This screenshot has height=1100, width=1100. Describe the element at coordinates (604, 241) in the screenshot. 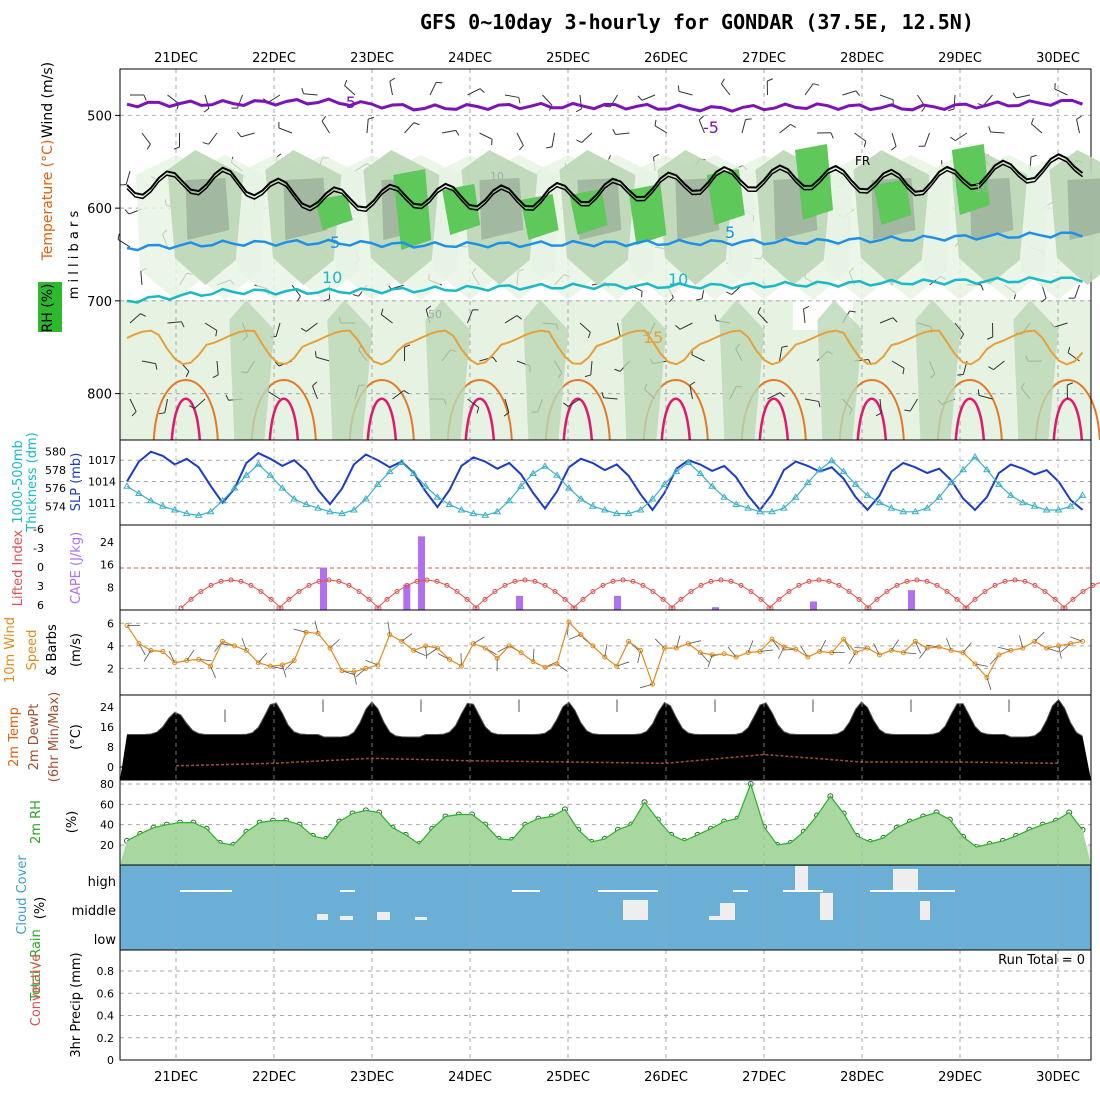

I see `plus5-contour` at that location.